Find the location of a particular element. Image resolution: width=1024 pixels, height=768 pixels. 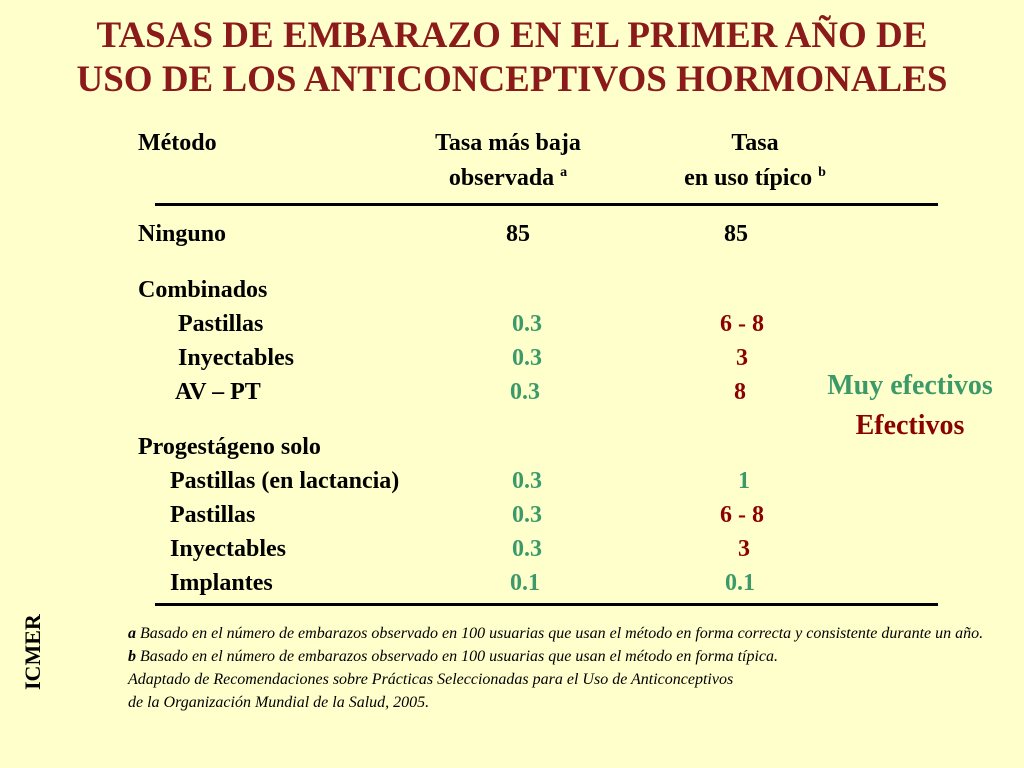

row-prog-inyectables-lowest: 0.3 is located at coordinates (527, 549).